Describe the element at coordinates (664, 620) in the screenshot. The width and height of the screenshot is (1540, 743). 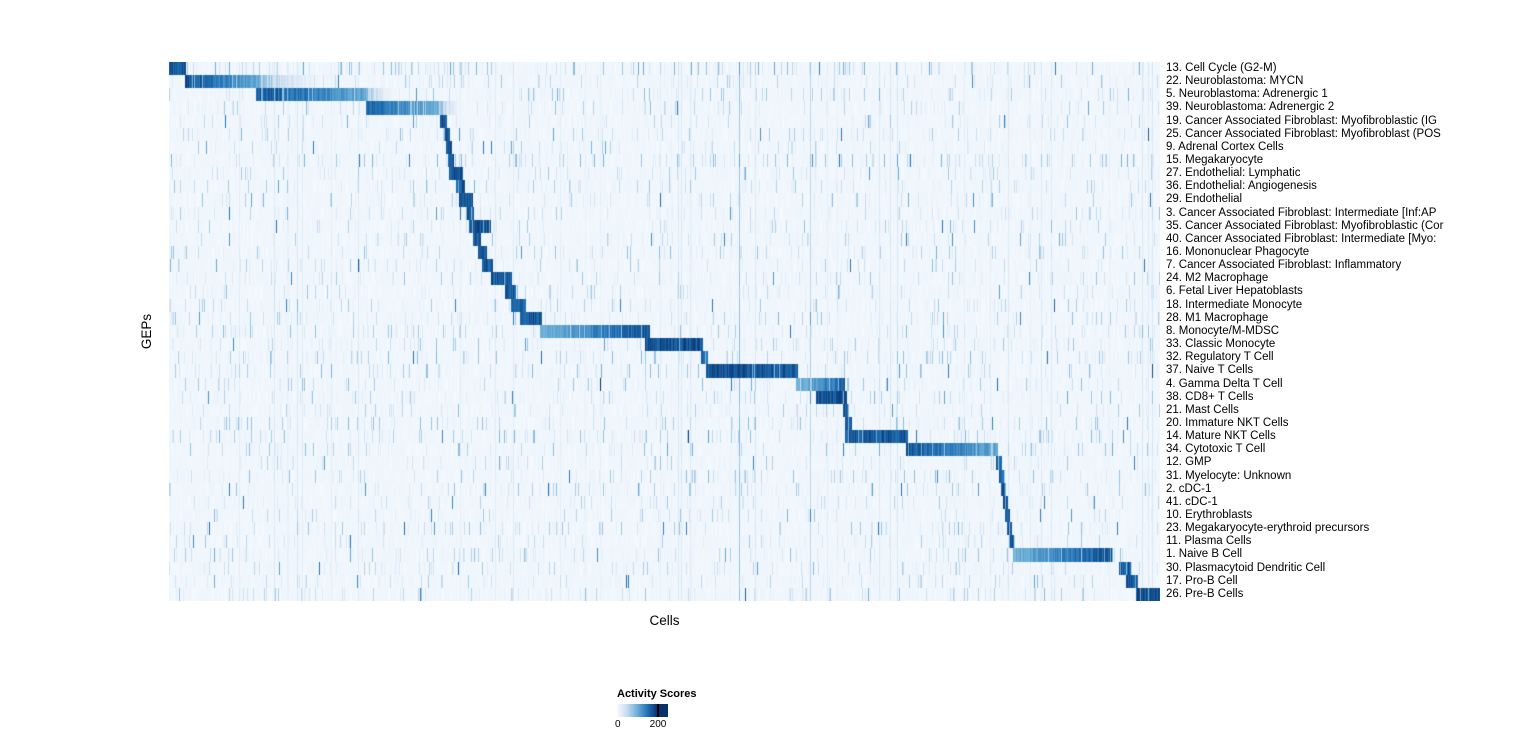
I see `x-axis-label: Cells` at that location.